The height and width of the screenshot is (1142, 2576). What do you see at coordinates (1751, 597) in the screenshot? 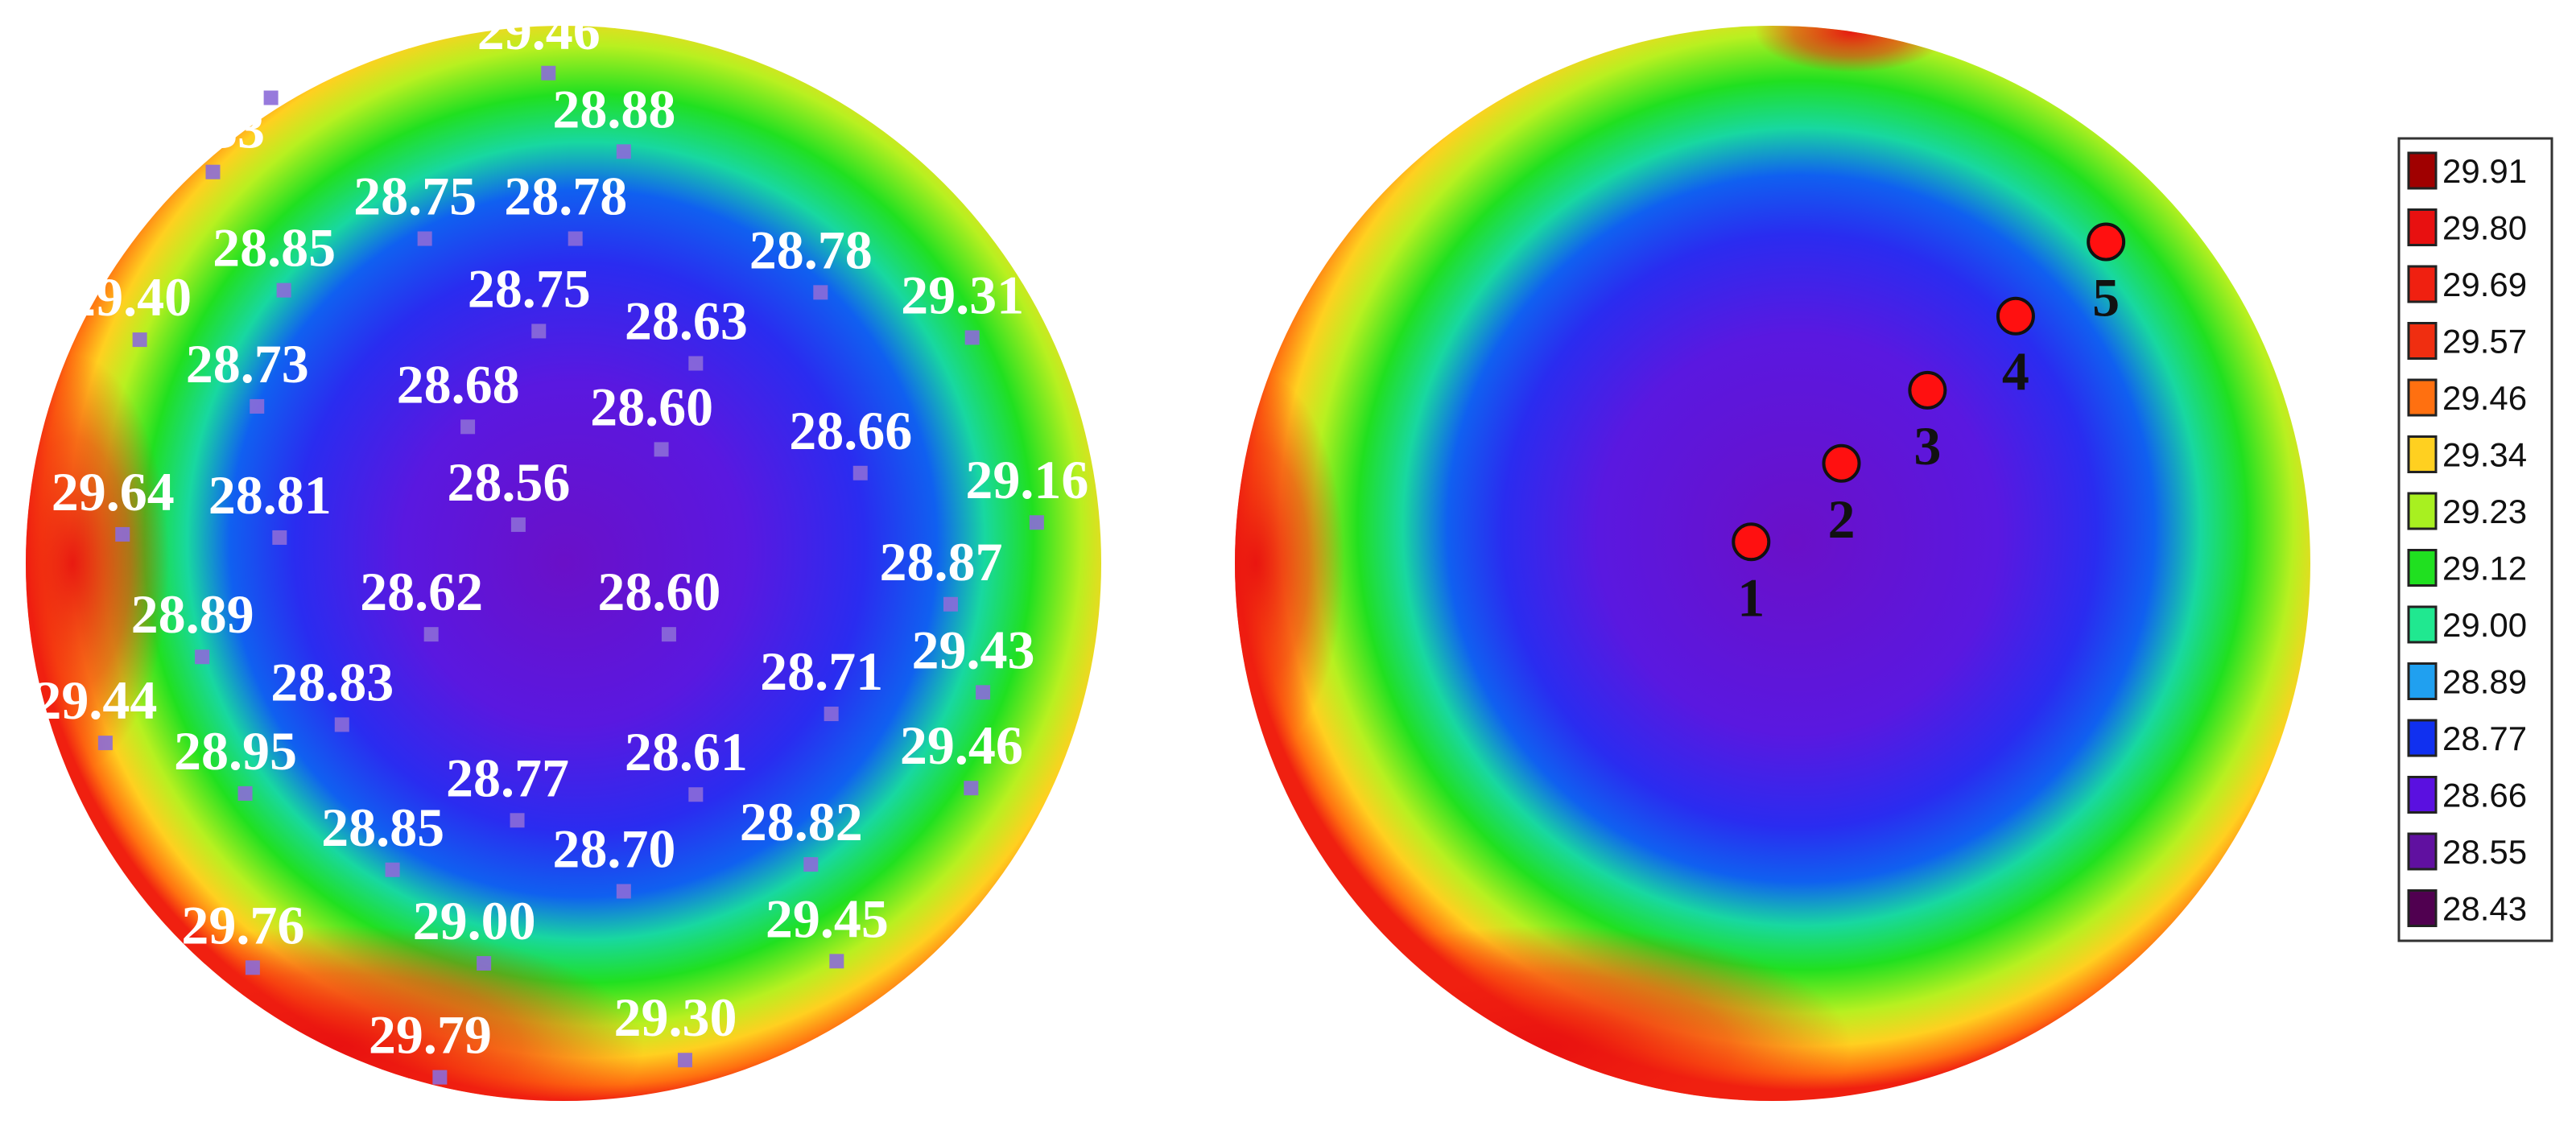
I see `probe-marker-label: 1` at bounding box center [1751, 597].